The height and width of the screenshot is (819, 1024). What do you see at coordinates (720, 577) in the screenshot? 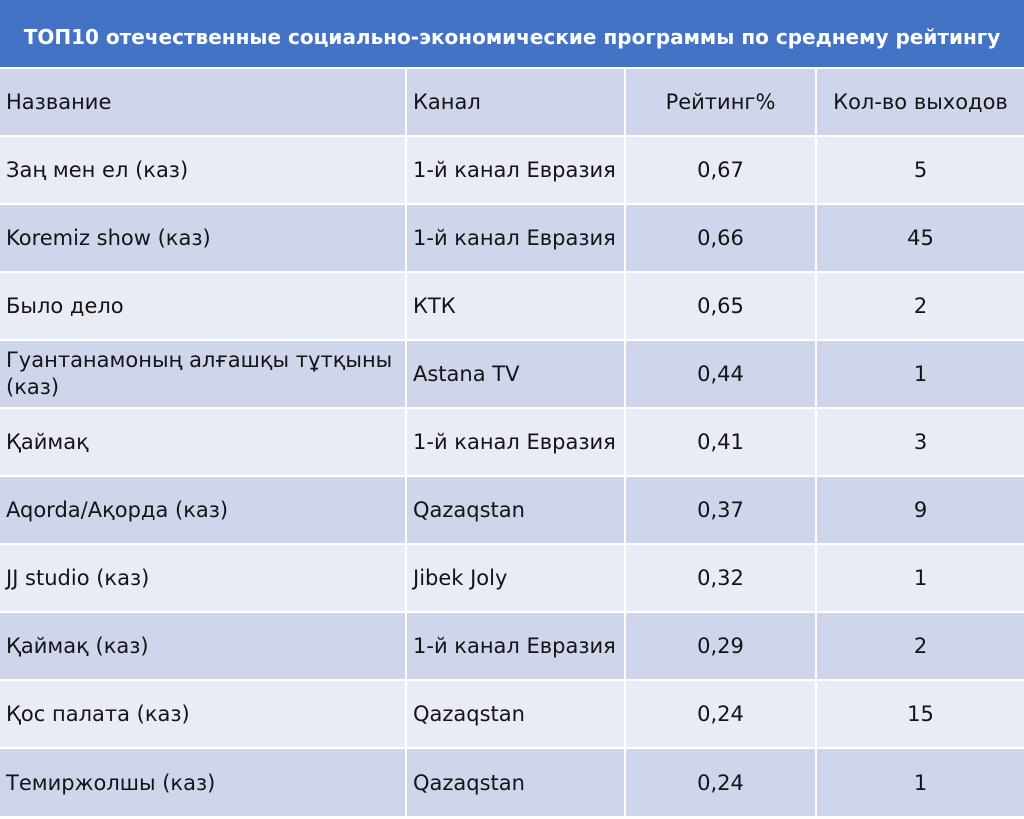
I see `cell-rating: 0,32` at bounding box center [720, 577].